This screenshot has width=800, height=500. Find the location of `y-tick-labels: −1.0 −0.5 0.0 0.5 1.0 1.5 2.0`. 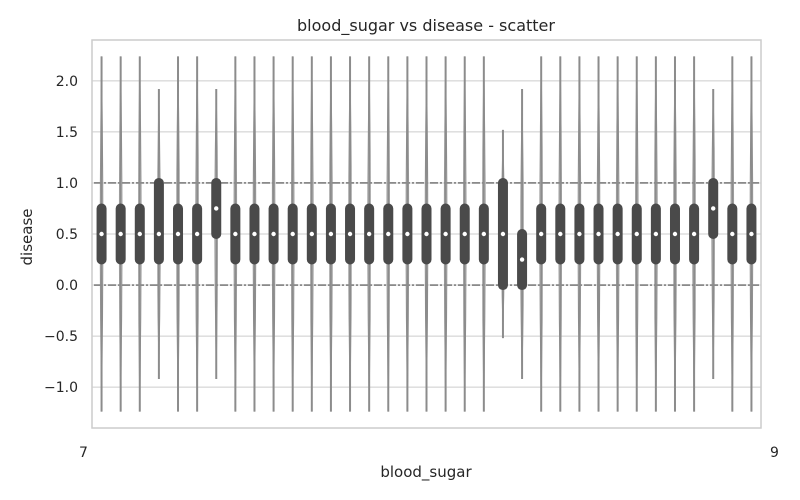

y-tick-labels: −1.0 −0.5 0.0 0.5 1.0 1.5 2.0 is located at coordinates (61, 235).